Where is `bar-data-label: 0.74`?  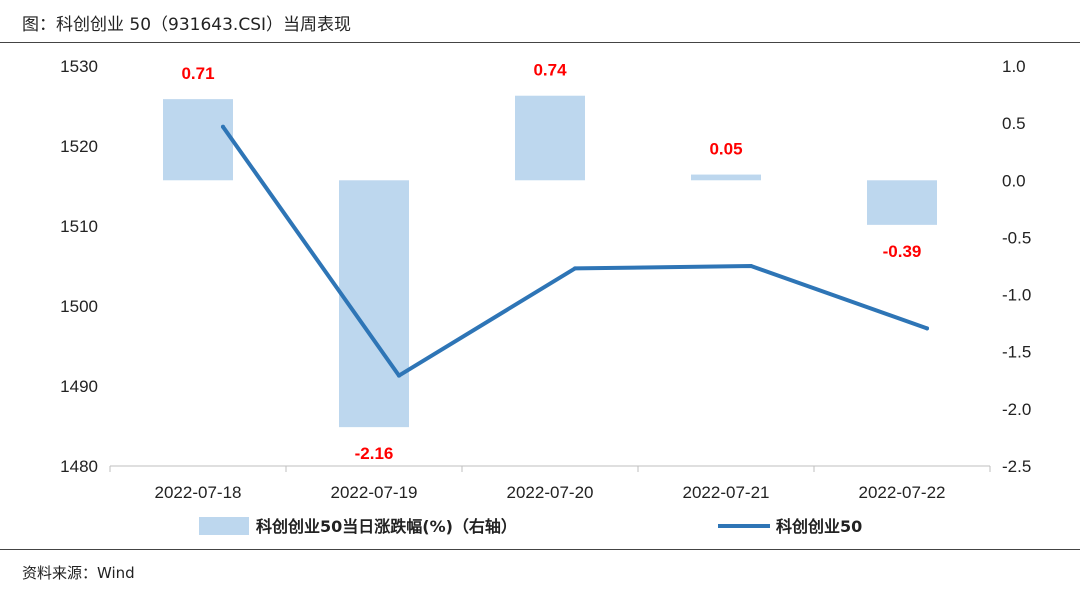
bar-data-label: 0.74 is located at coordinates (550, 70).